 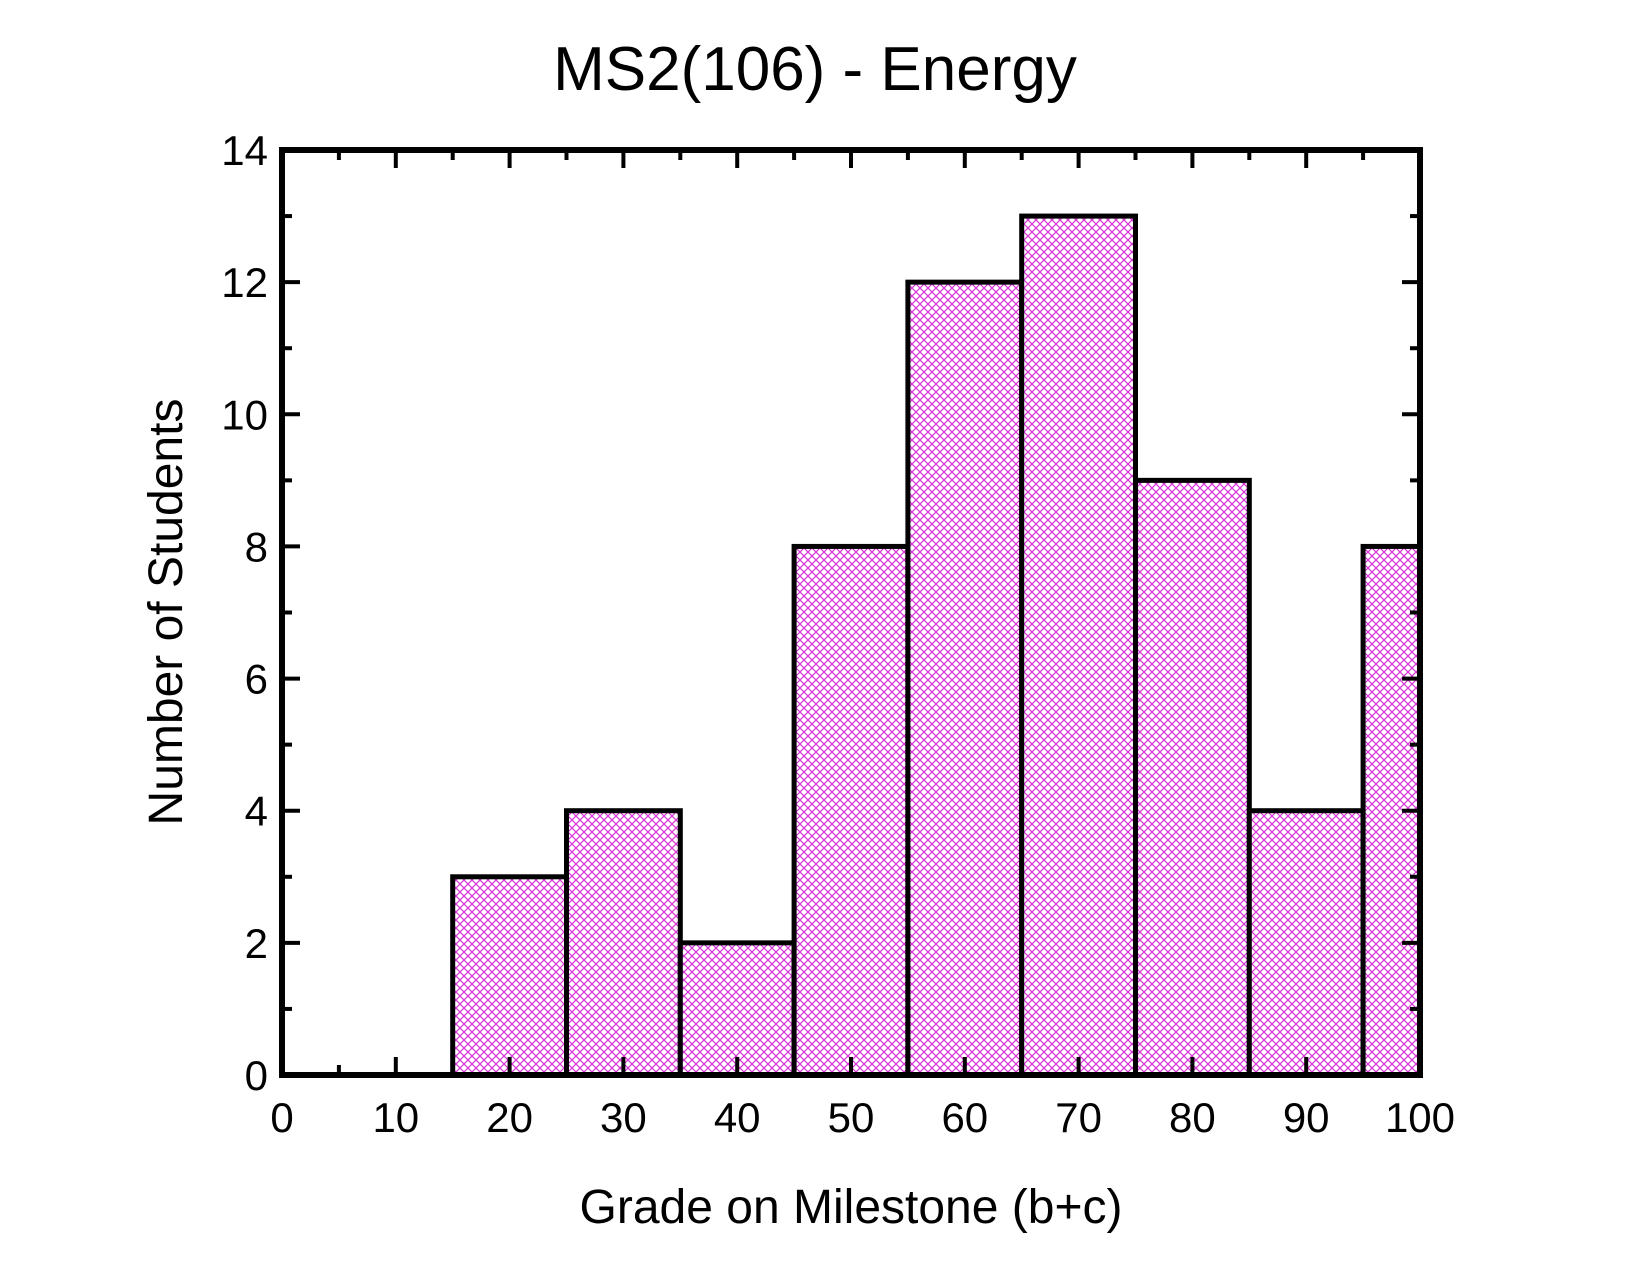 What do you see at coordinates (256, 679) in the screenshot?
I see `y-tick-label: 6` at bounding box center [256, 679].